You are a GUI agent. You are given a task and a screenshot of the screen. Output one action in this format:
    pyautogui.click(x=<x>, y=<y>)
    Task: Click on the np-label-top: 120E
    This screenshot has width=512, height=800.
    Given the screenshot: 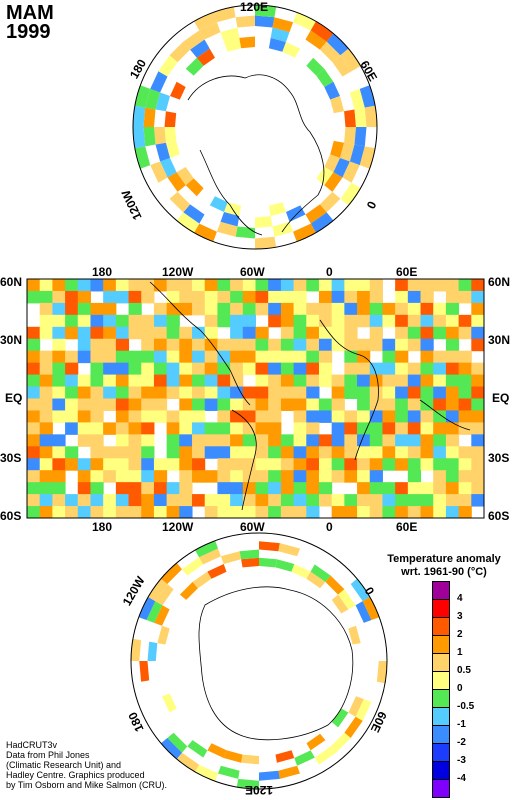 What is the action you would take?
    pyautogui.click(x=254, y=7)
    